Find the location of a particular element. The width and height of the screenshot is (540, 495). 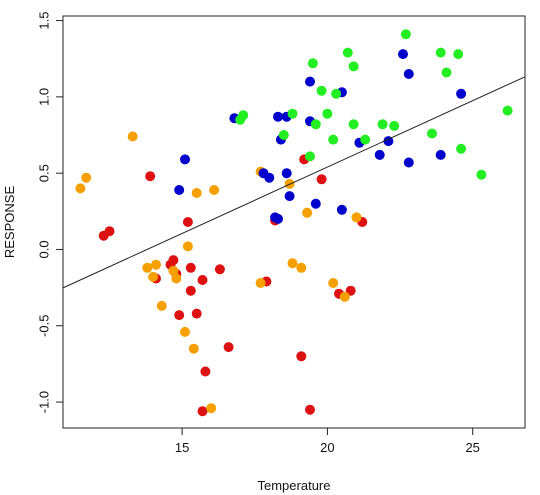

x-axis: 15 20 25 is located at coordinates (327, 441).